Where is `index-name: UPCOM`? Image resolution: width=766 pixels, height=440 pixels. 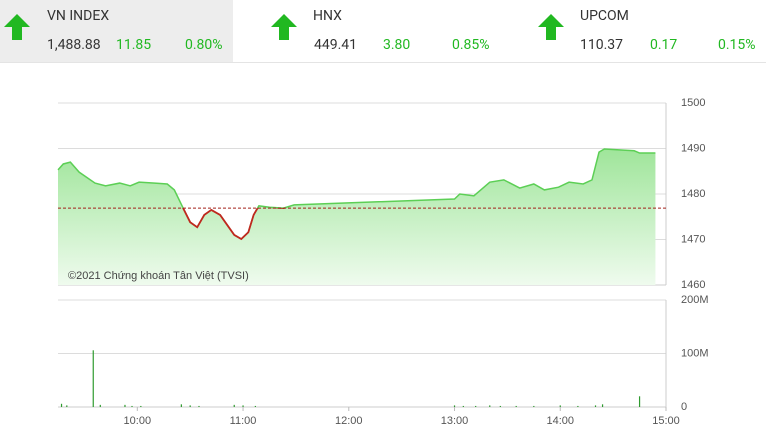
index-name: UPCOM is located at coordinates (604, 16).